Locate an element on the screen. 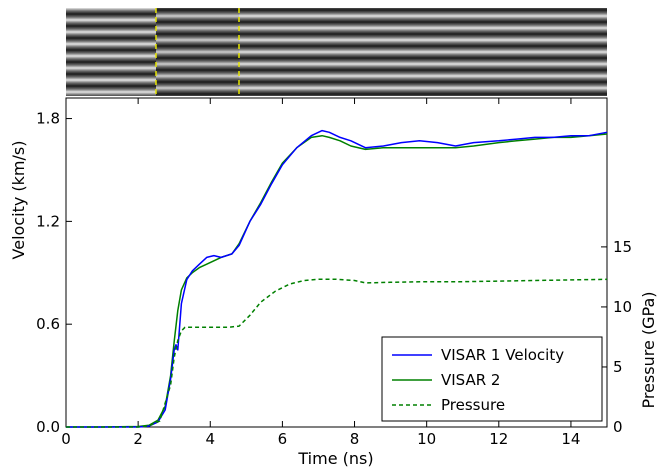 Image resolution: width=667 pixels, height=468 pixels. x-tick-label: 4 is located at coordinates (210, 439).